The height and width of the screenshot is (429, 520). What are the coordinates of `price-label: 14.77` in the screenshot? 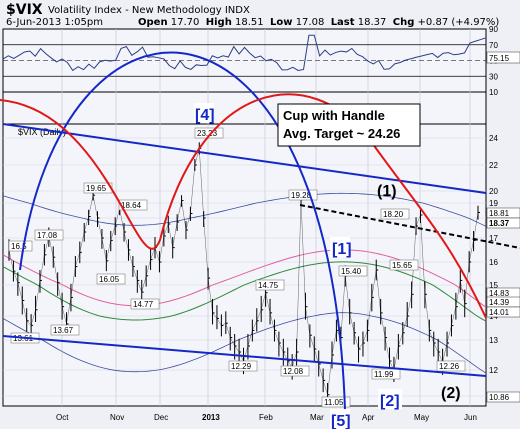 It's located at (143, 304).